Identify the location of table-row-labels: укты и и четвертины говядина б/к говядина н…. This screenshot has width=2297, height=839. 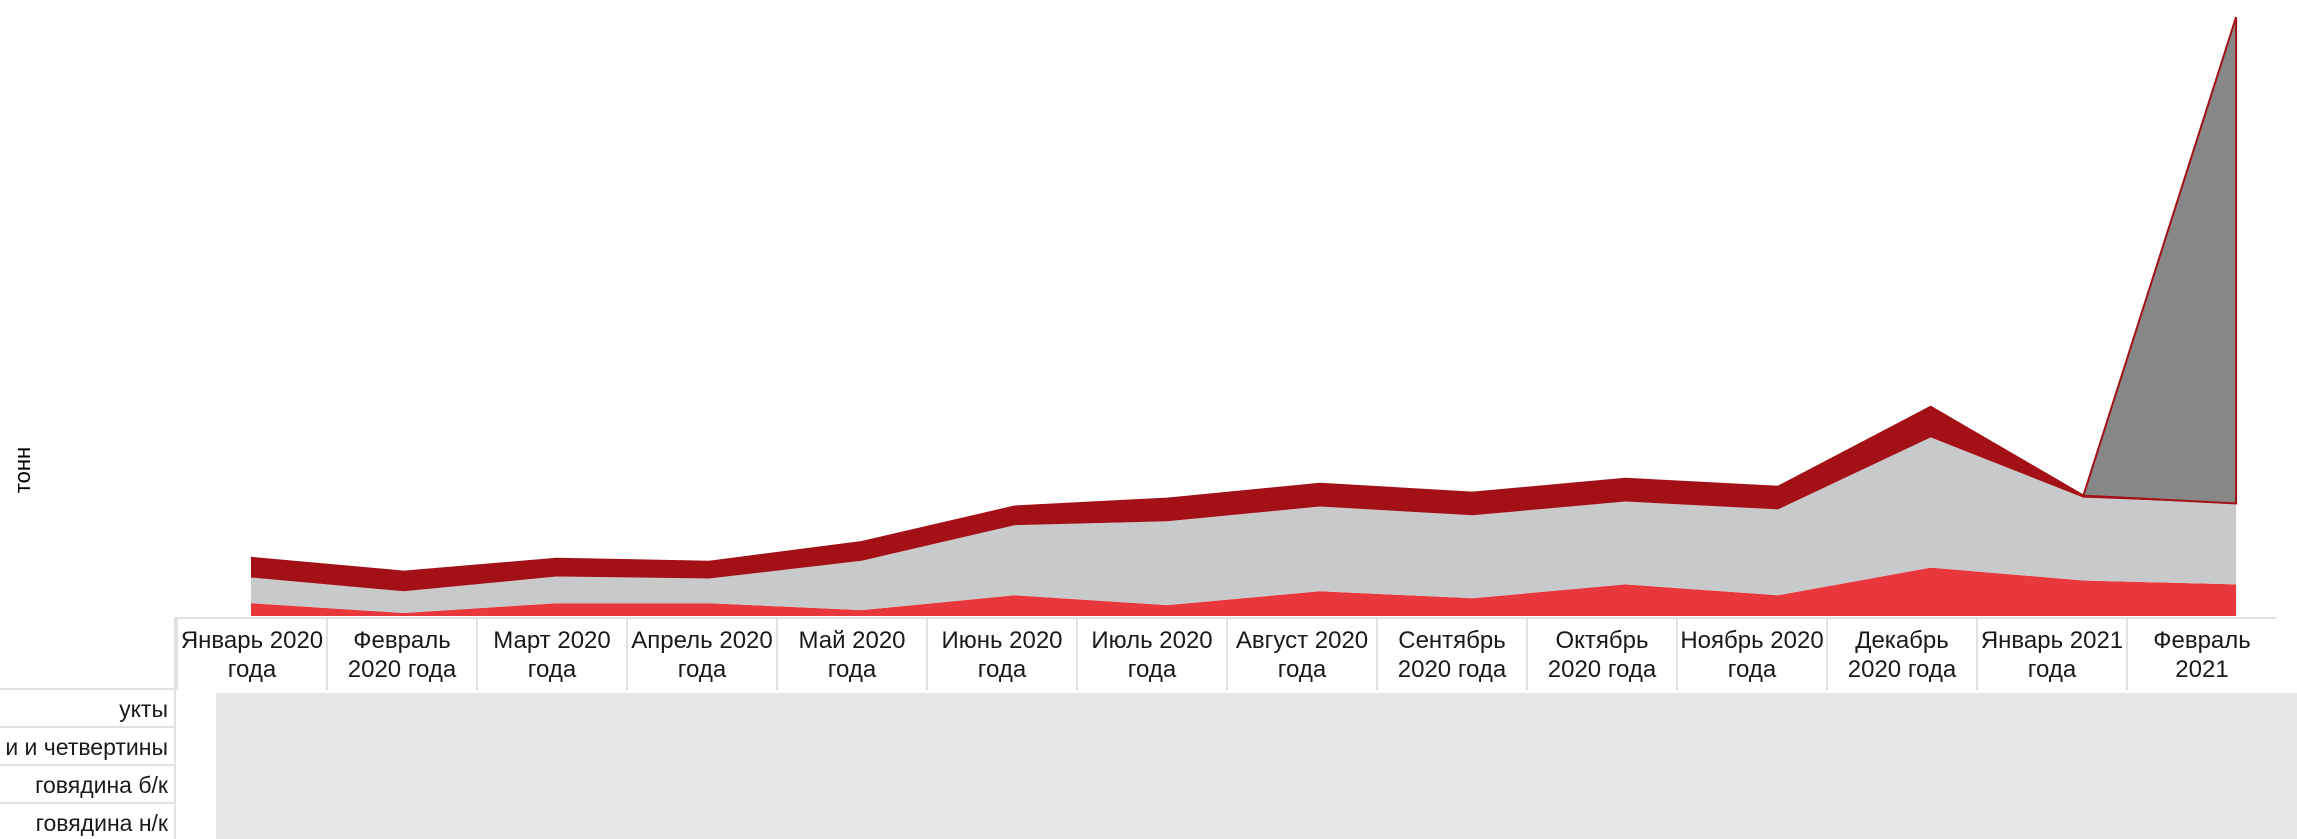
(88, 763).